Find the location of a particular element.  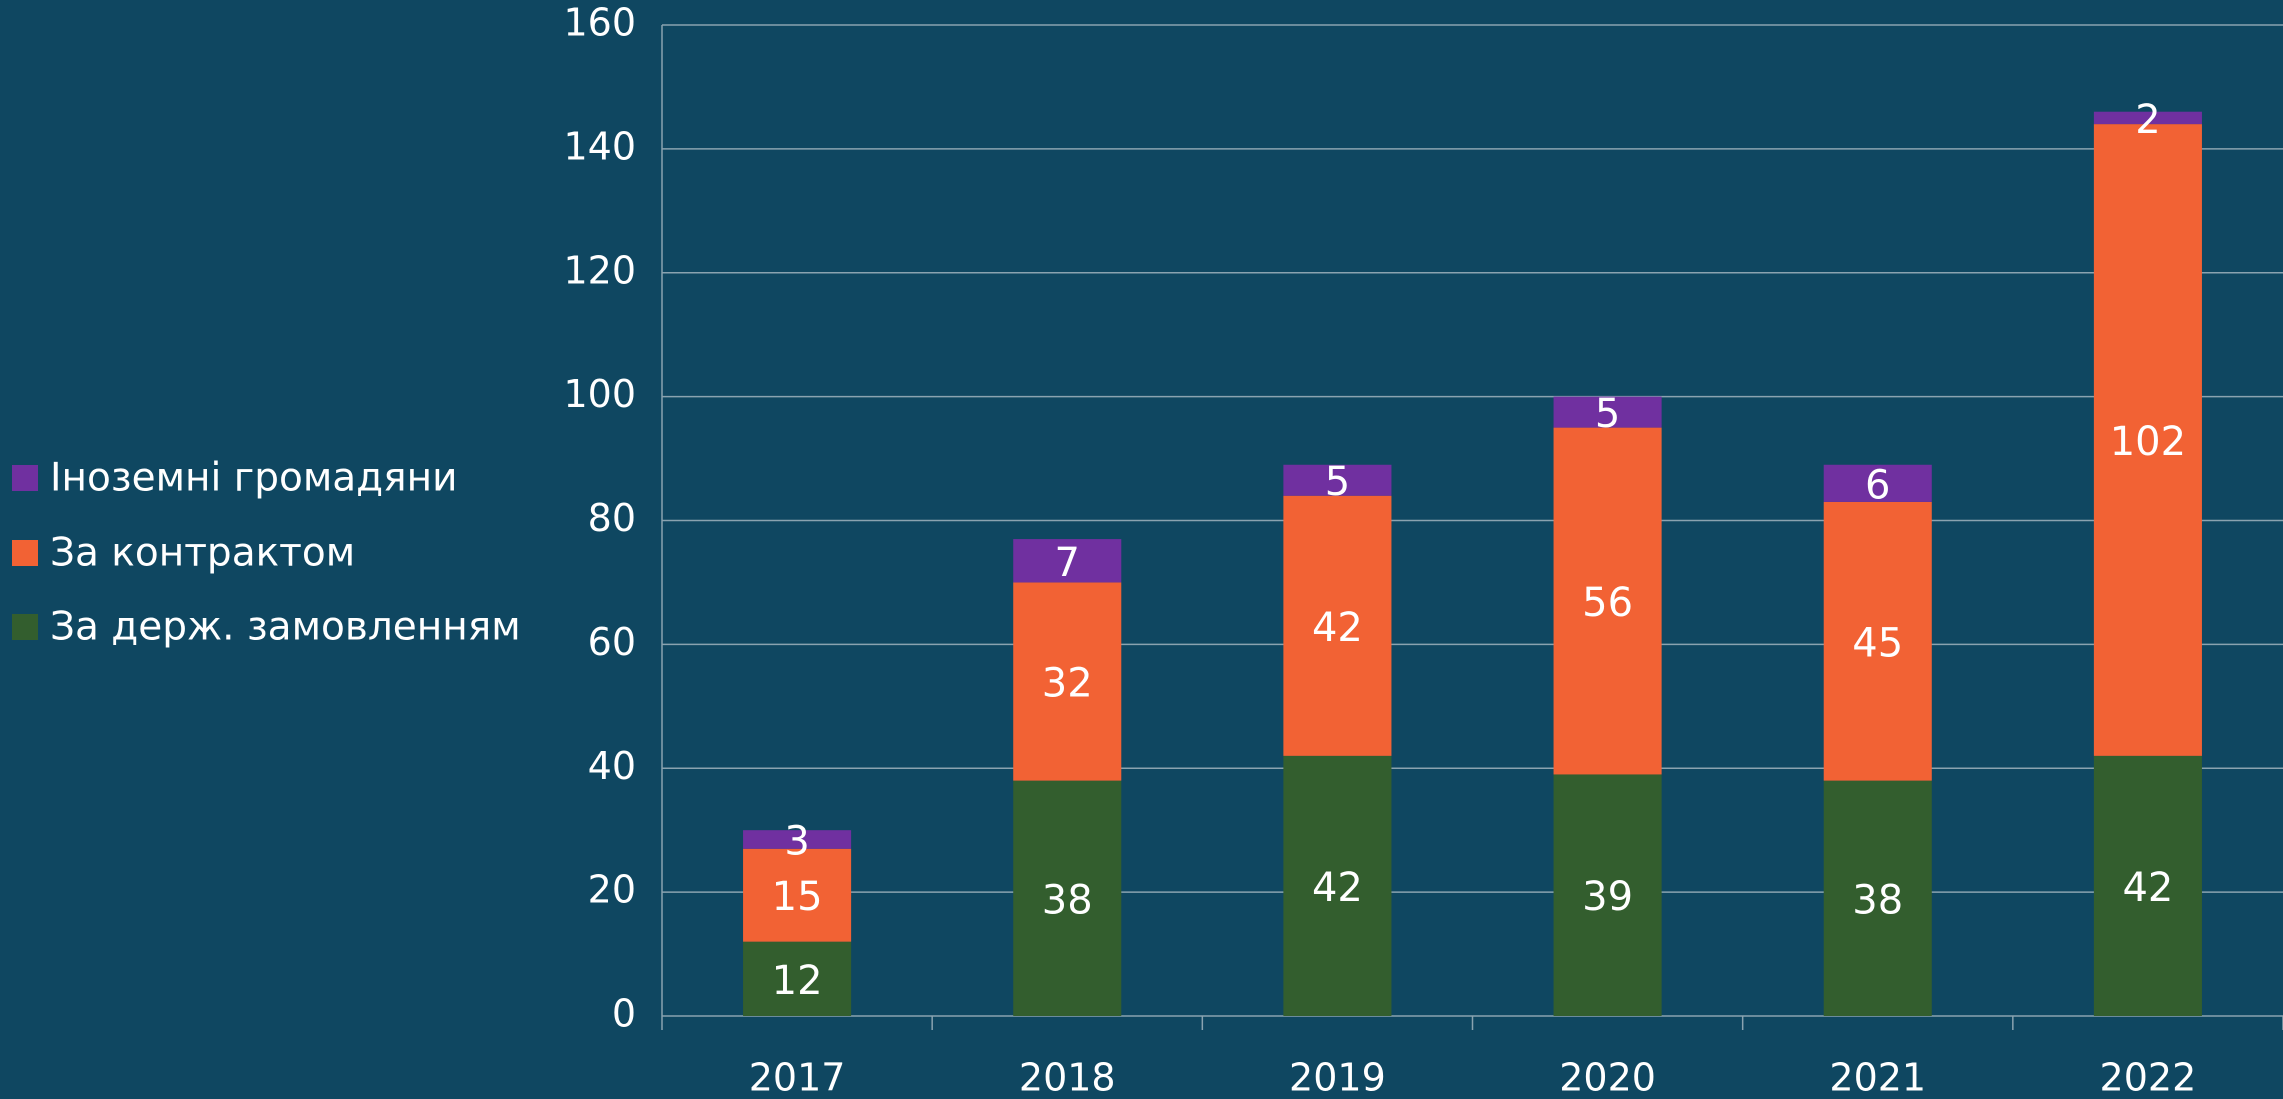

data-label: 39 is located at coordinates (1607, 897).